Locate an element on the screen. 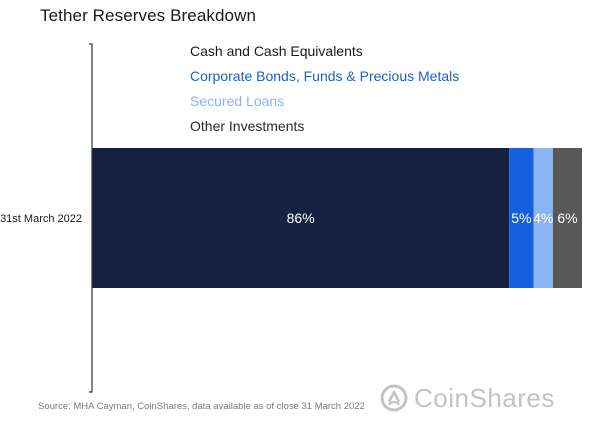 Image resolution: width=602 pixels, height=422 pixels. legend-item-cash: Cash and Cash Equivalents is located at coordinates (276, 51).